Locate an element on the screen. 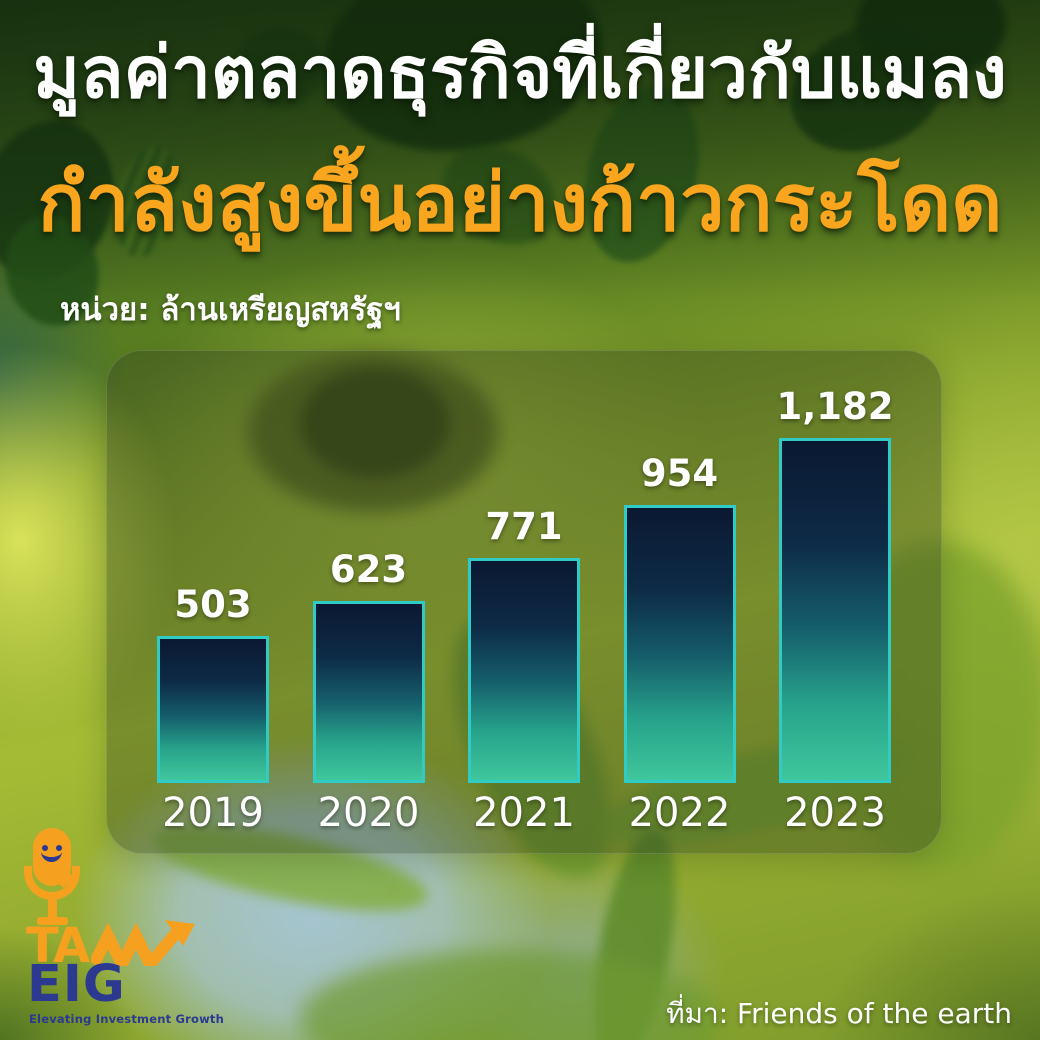 The height and width of the screenshot is (1040, 1040). bar-column-2020: 623 2020 is located at coordinates (368, 694).